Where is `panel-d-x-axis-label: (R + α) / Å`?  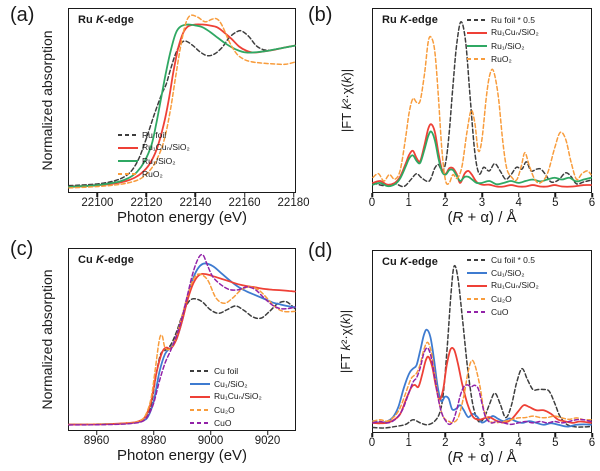 panel-d-x-axis-label: (R + α) / Å is located at coordinates (482, 457).